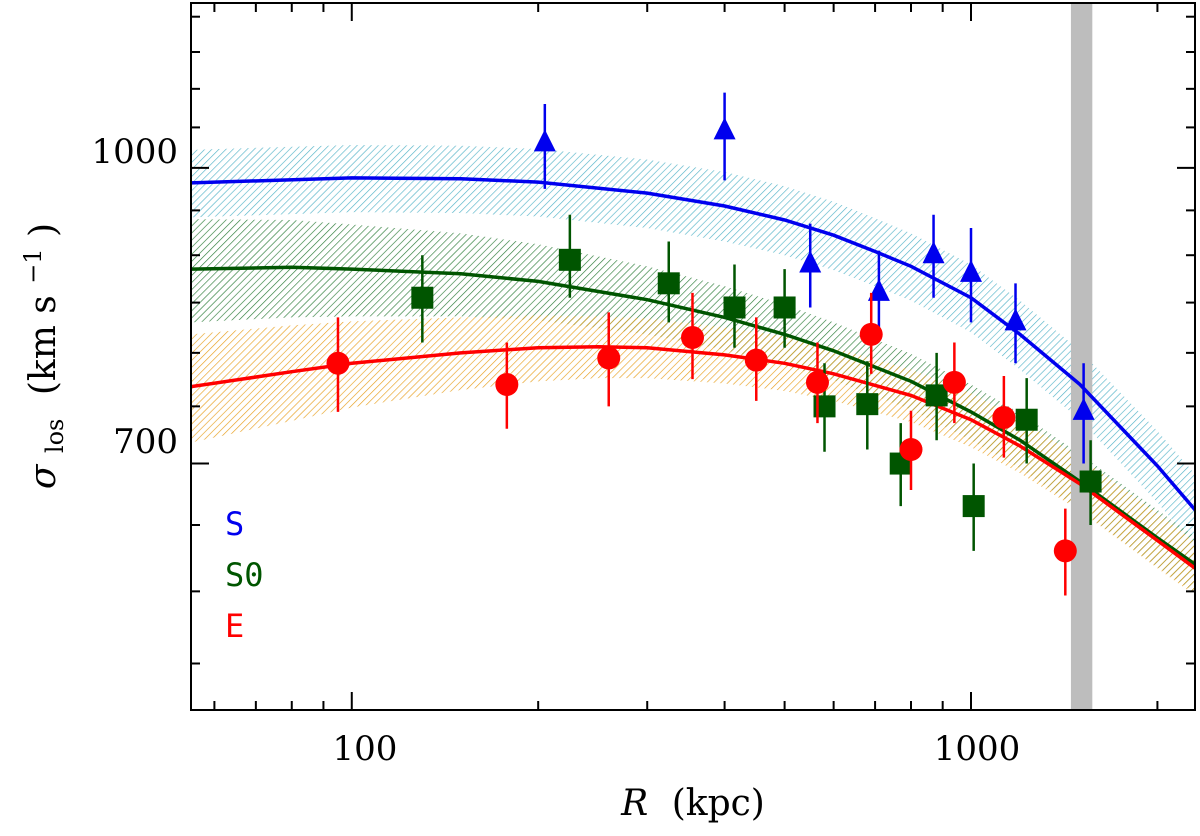 The width and height of the screenshot is (1200, 836). I want to click on x-tick-label-100: 100, so click(365, 749).